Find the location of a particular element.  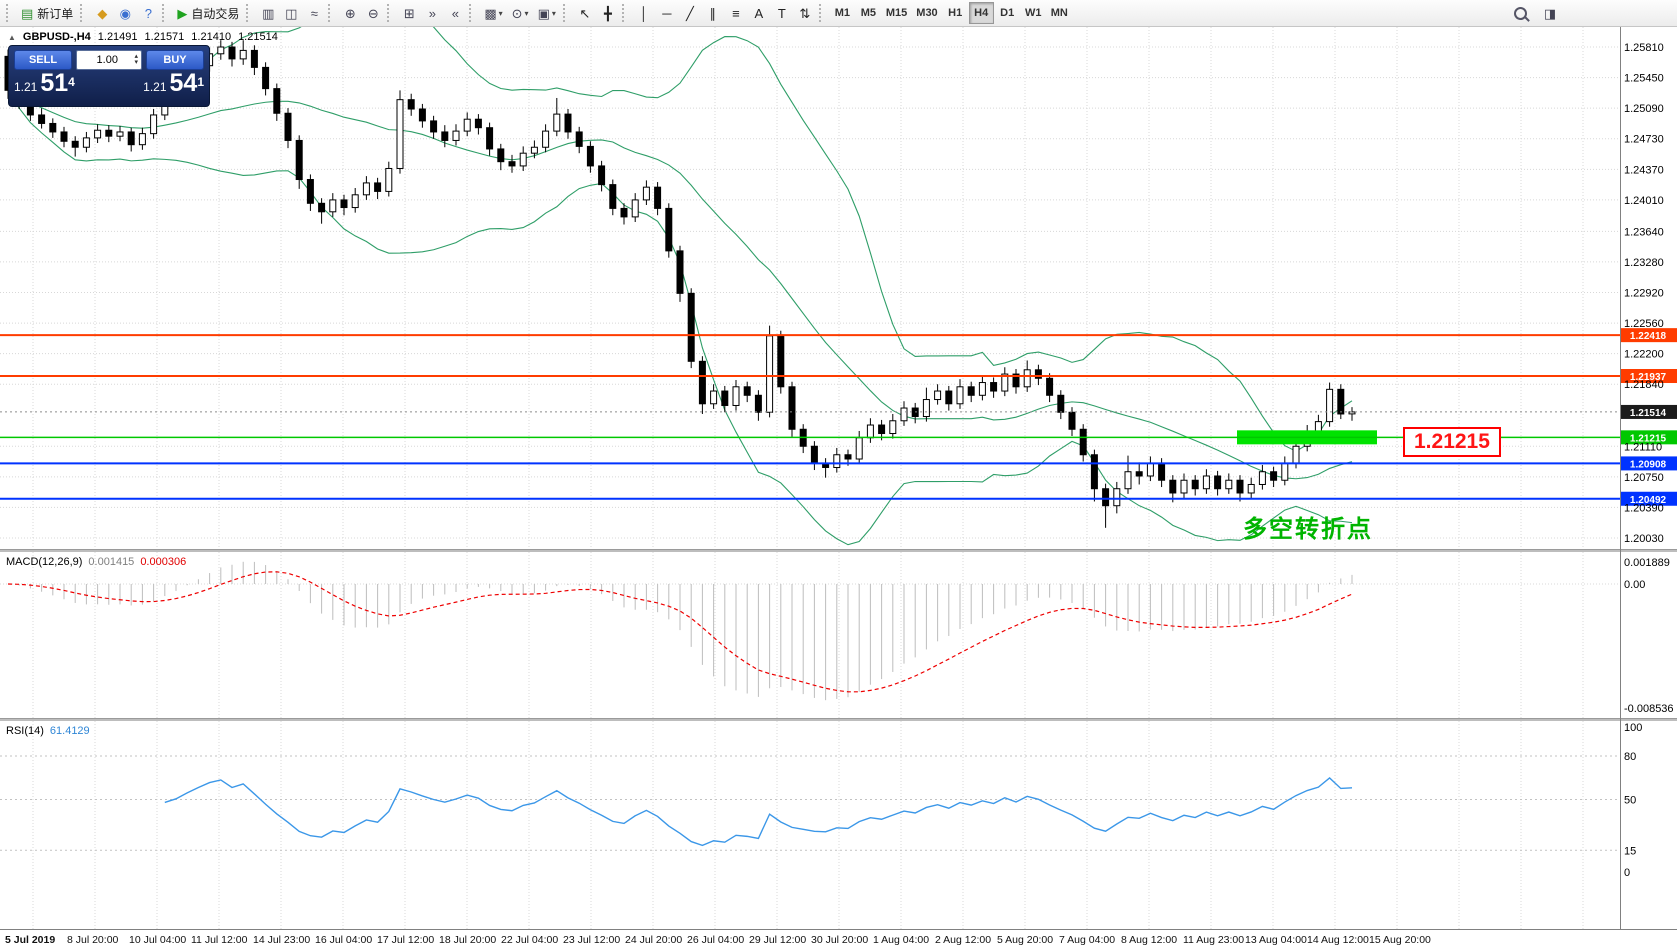

help-button: ? is located at coordinates (148, 13).